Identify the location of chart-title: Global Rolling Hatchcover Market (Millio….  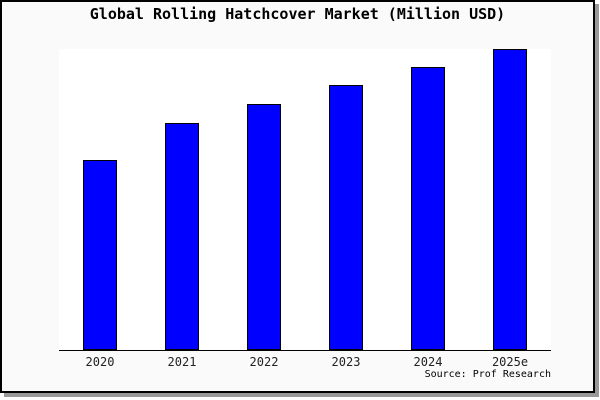
(297, 14).